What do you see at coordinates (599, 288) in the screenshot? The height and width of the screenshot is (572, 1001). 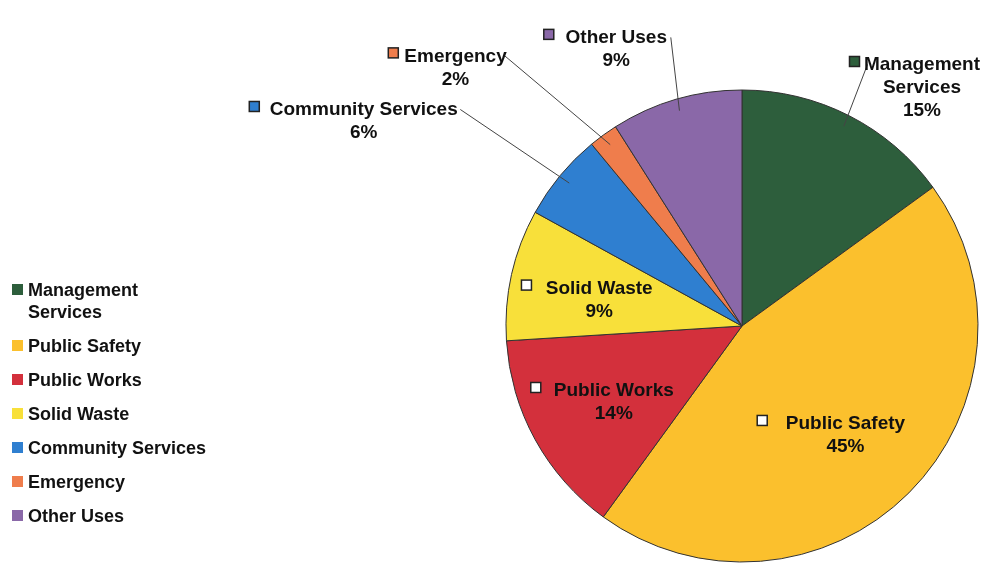 I see `slice-label: Solid Waste` at bounding box center [599, 288].